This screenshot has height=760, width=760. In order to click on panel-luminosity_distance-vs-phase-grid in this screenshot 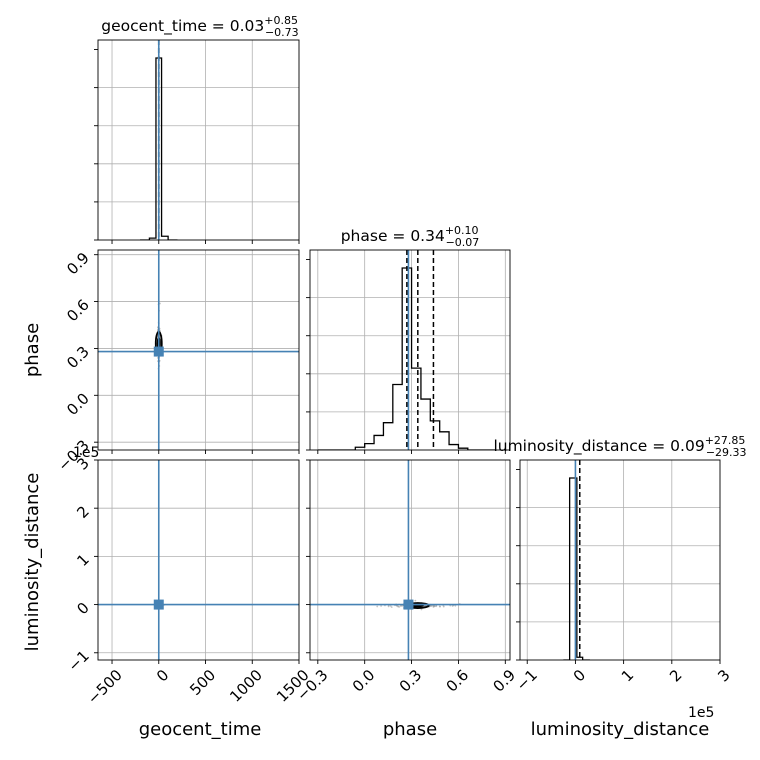, I will do `click(410, 560)`.